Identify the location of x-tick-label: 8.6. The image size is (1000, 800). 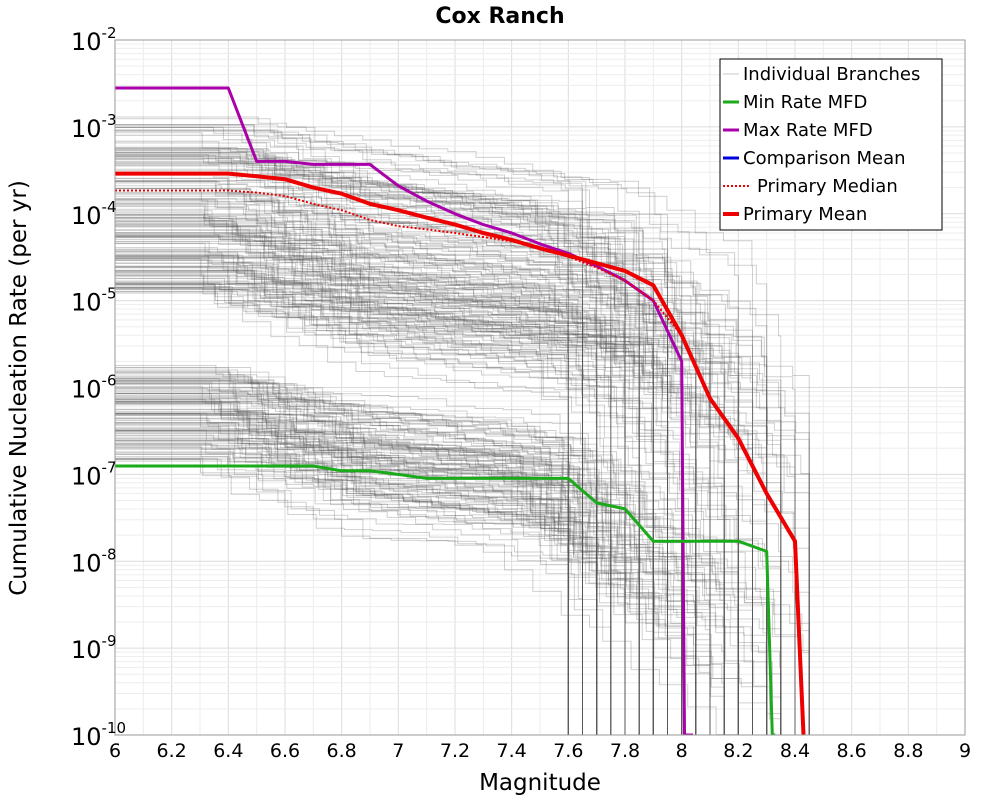
(852, 751).